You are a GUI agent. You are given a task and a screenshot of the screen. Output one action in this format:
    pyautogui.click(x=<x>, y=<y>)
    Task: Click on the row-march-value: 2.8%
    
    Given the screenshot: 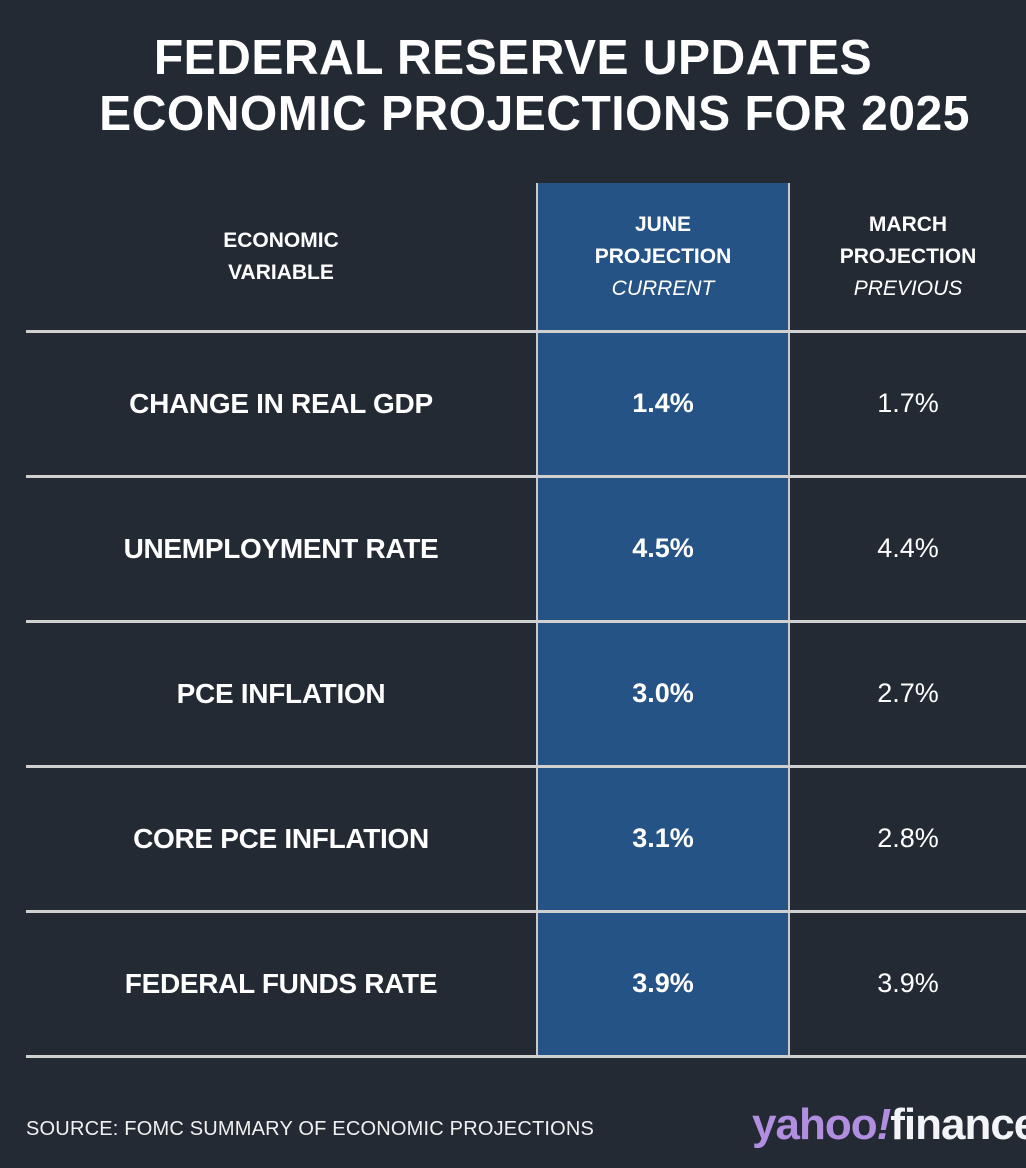 What is the action you would take?
    pyautogui.click(x=908, y=838)
    